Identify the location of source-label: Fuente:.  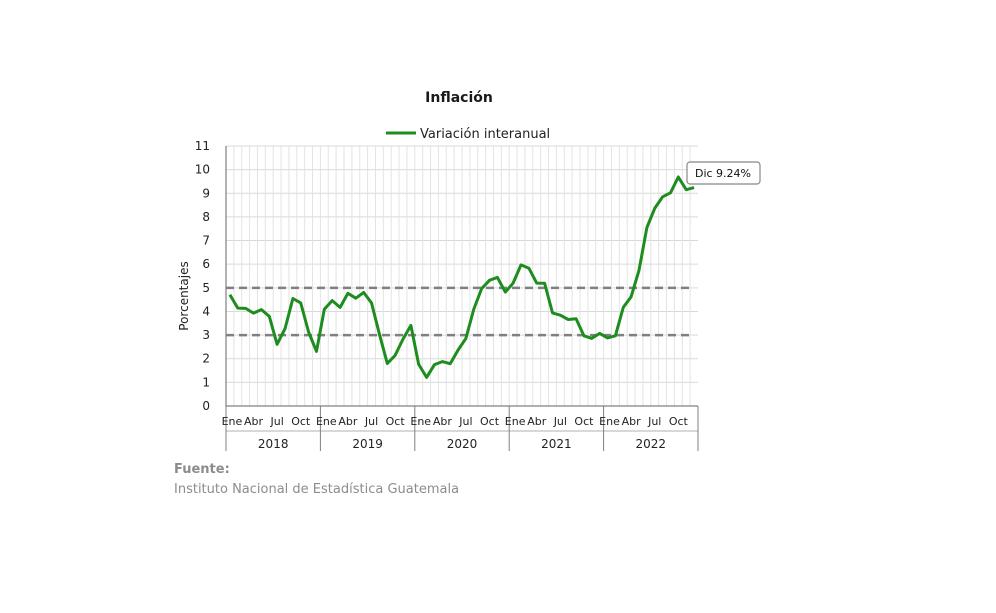
(202, 469).